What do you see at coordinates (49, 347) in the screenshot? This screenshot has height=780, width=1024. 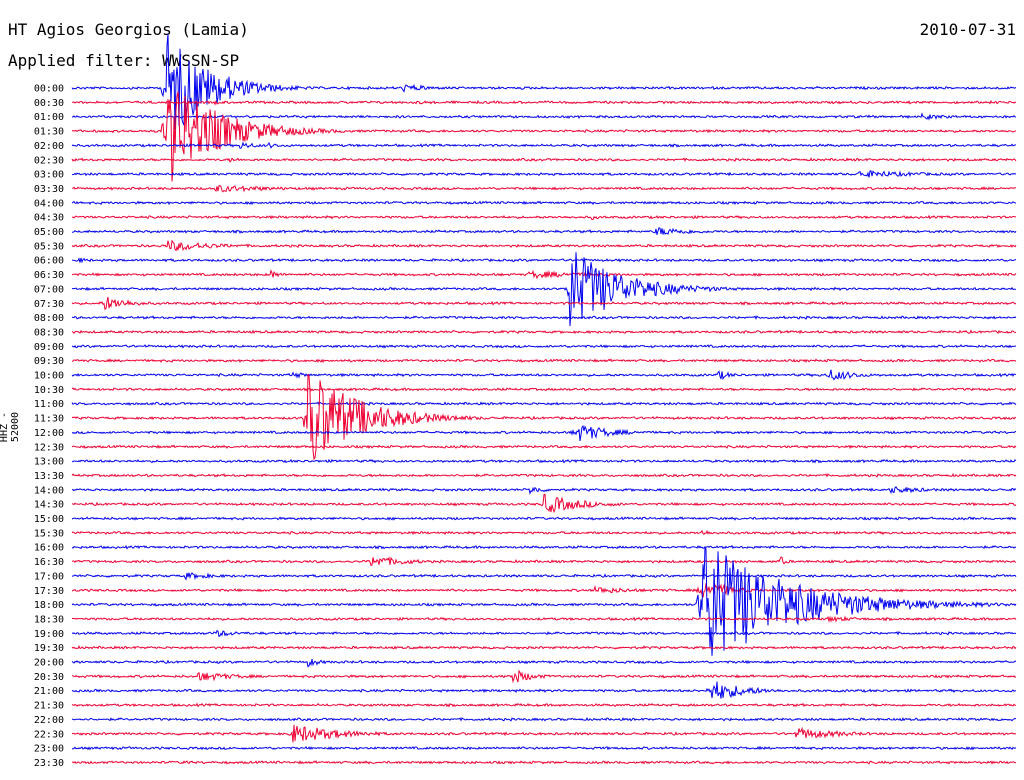 I see `time-tick-label: 09:00` at bounding box center [49, 347].